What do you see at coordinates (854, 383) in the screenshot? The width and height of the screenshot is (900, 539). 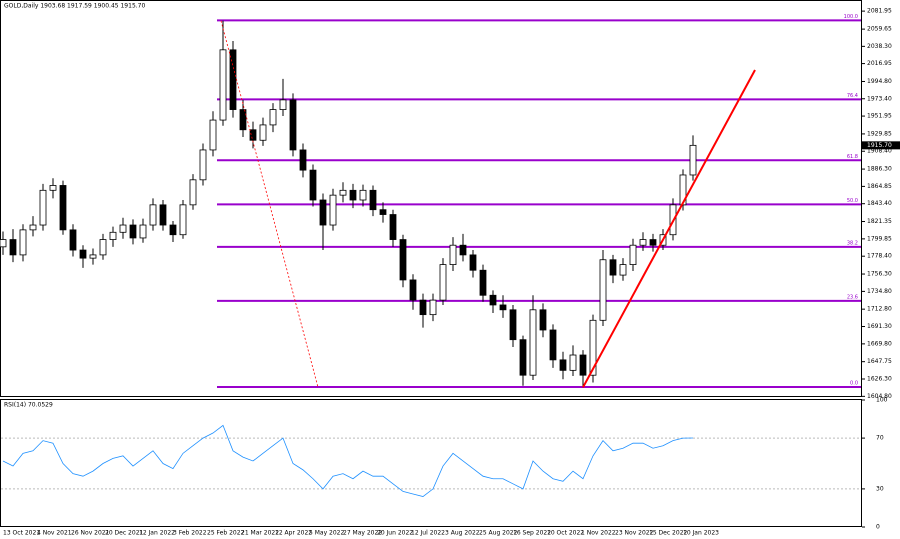 I see `fib-label: 0.0` at bounding box center [854, 383].